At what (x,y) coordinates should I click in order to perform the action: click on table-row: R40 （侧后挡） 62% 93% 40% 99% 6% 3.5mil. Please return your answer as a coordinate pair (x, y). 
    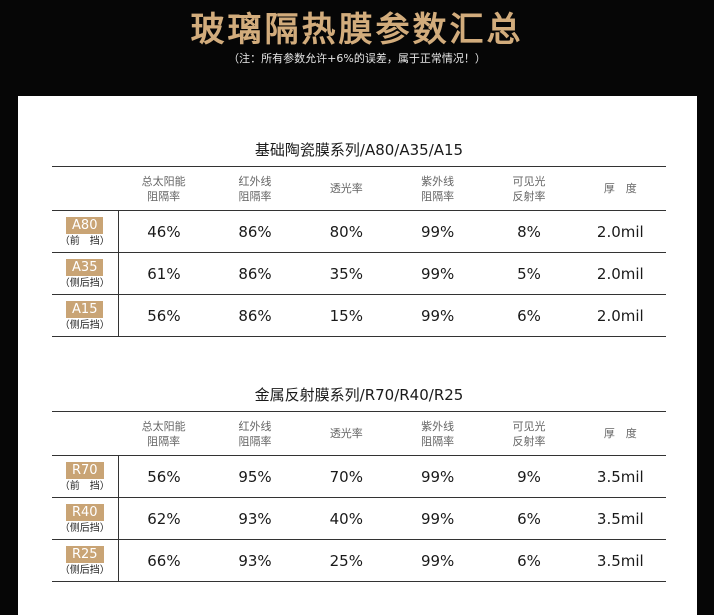
    Looking at the image, I should click on (359, 518).